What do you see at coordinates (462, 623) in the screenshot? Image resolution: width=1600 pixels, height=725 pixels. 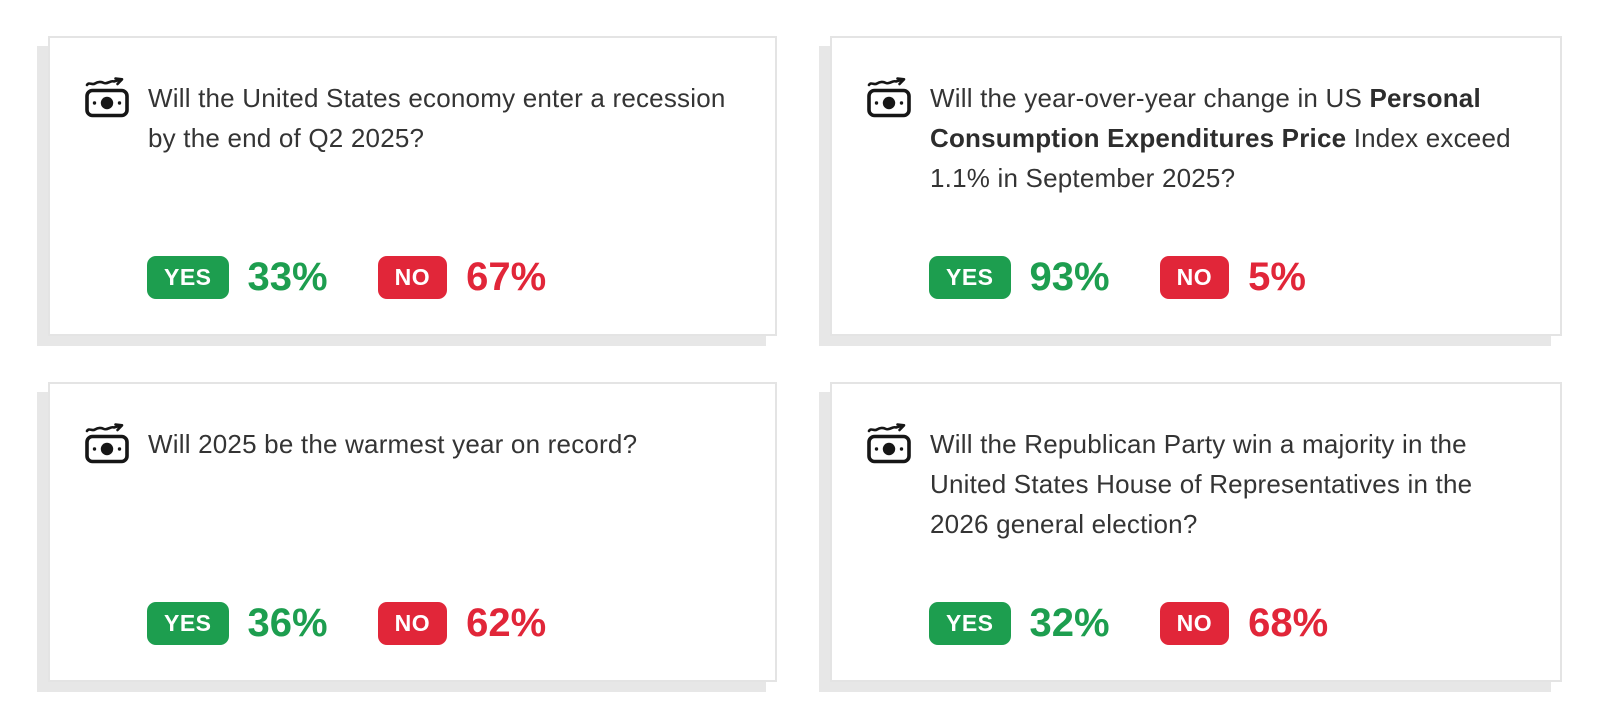 I see `no-outcome: NO 62%` at bounding box center [462, 623].